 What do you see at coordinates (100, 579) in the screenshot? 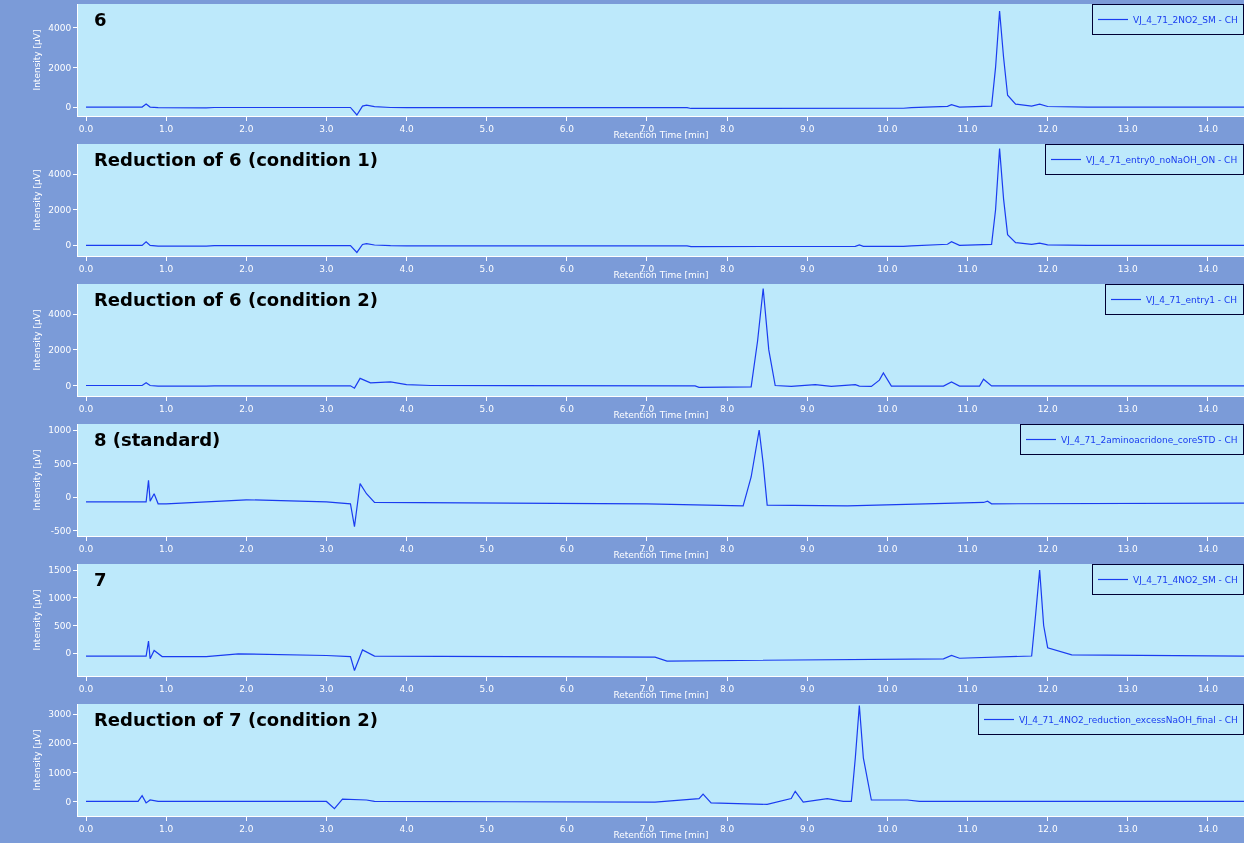
I see `chart-title: 7` at bounding box center [100, 579].